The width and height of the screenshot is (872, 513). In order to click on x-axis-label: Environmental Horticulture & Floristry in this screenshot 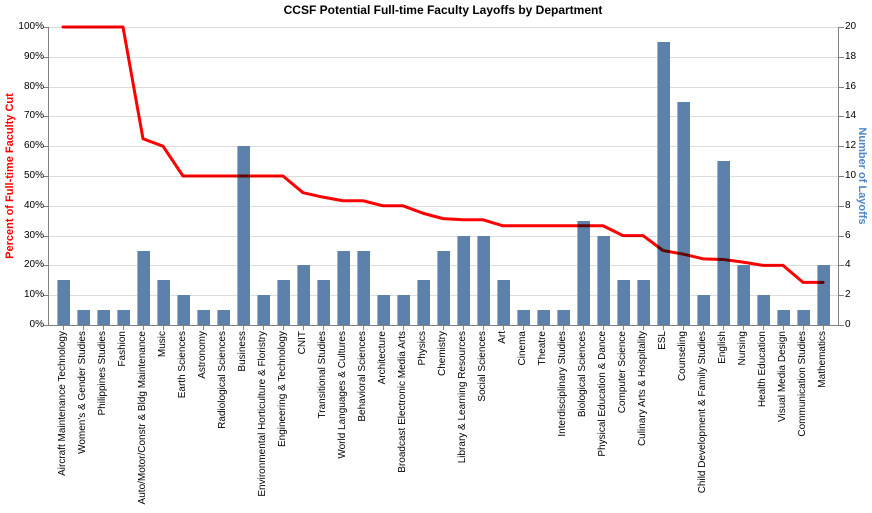, I will do `click(262, 414)`.